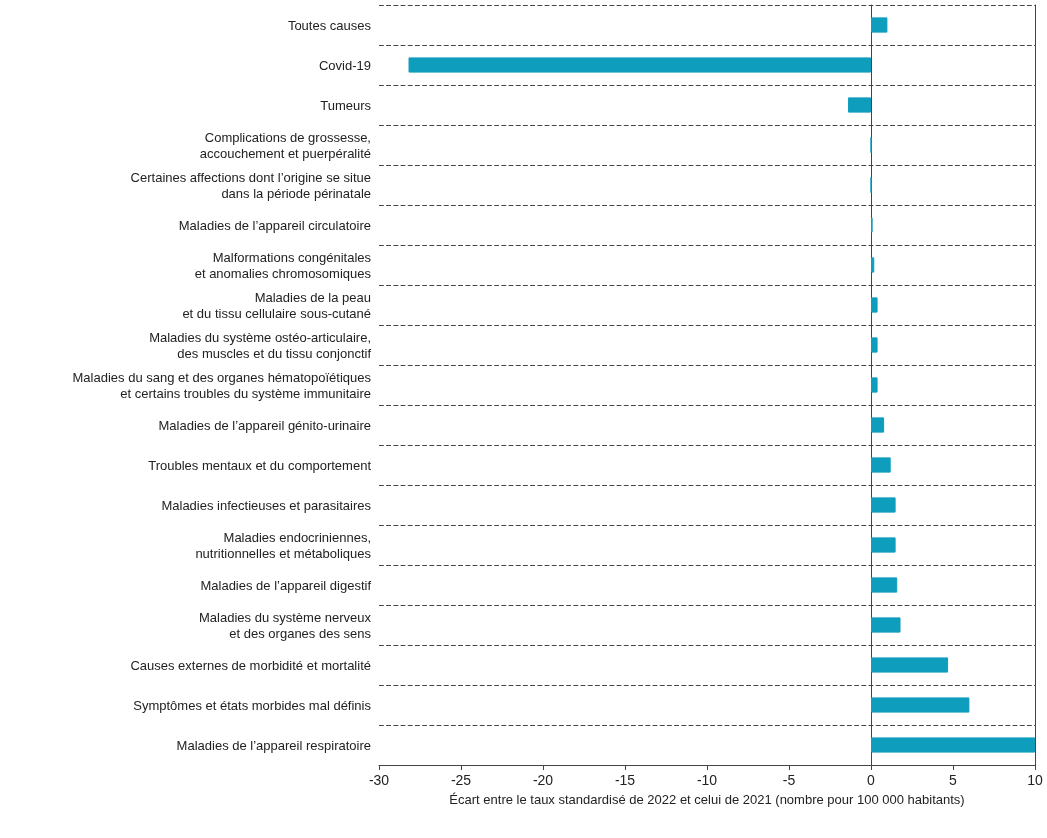 This screenshot has height=838, width=1047. What do you see at coordinates (1035, 780) in the screenshot?
I see `x-tick-label: 10` at bounding box center [1035, 780].